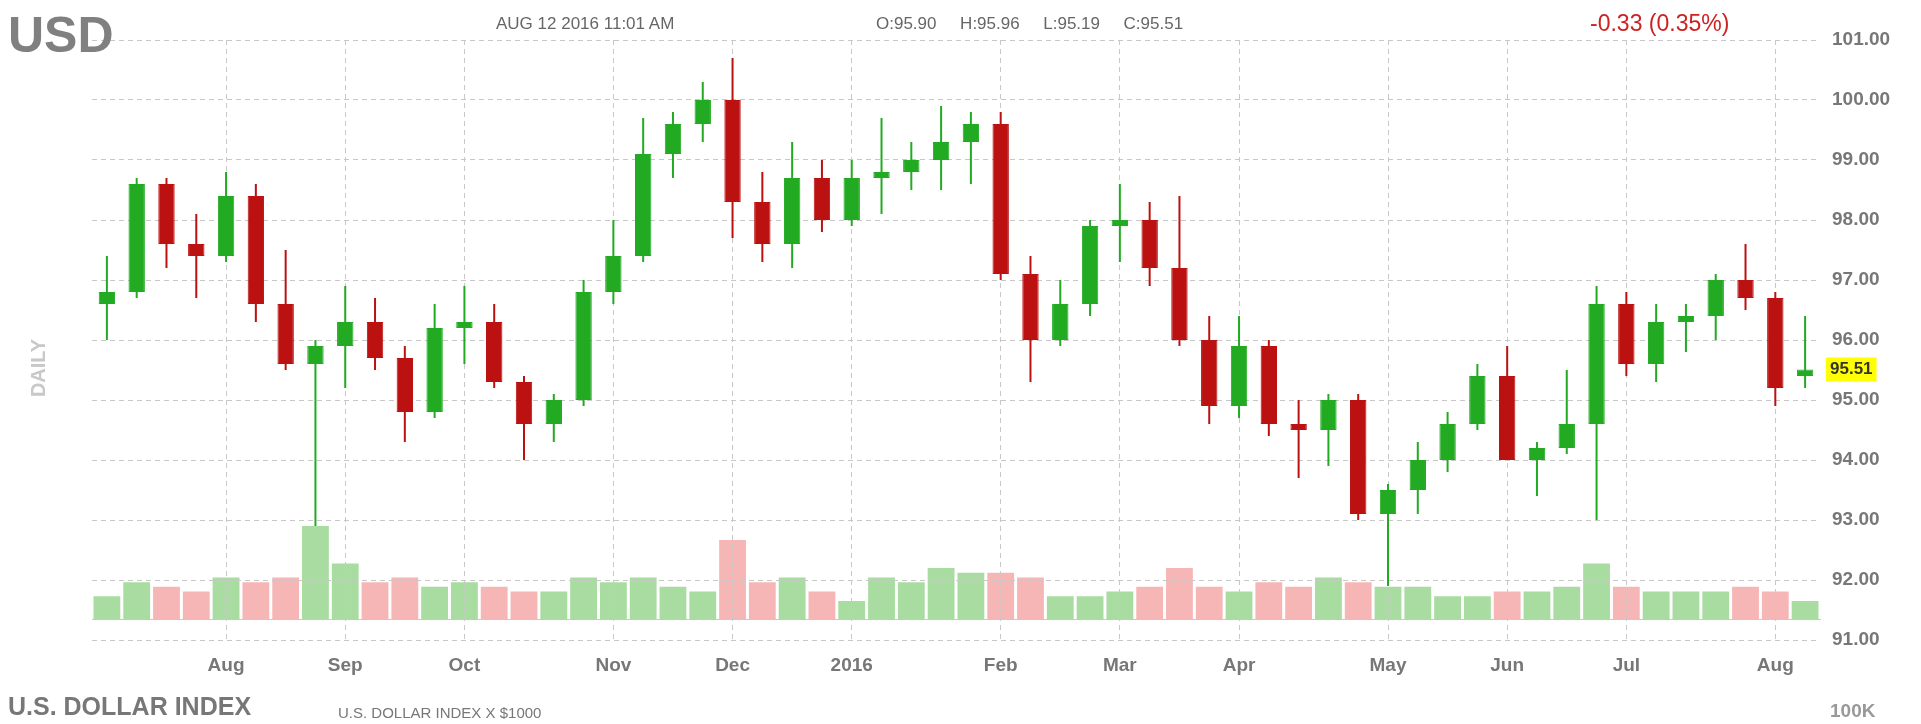 The image size is (1921, 724). Describe the element at coordinates (1120, 664) in the screenshot. I see `x-tick-label: Mar` at that location.